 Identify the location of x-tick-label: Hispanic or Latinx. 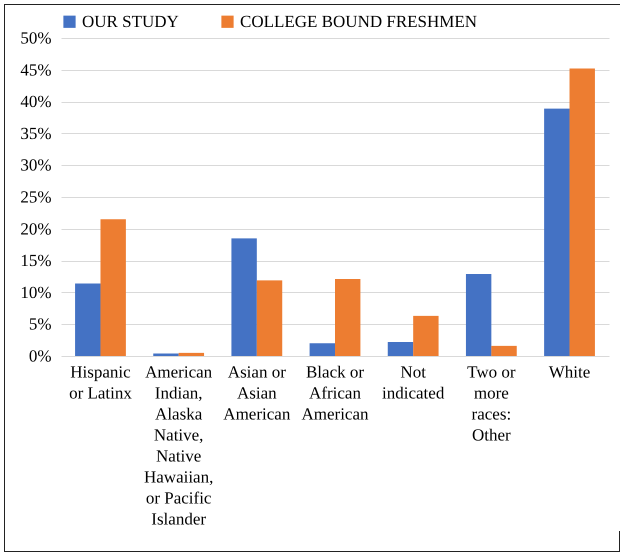
(100, 382).